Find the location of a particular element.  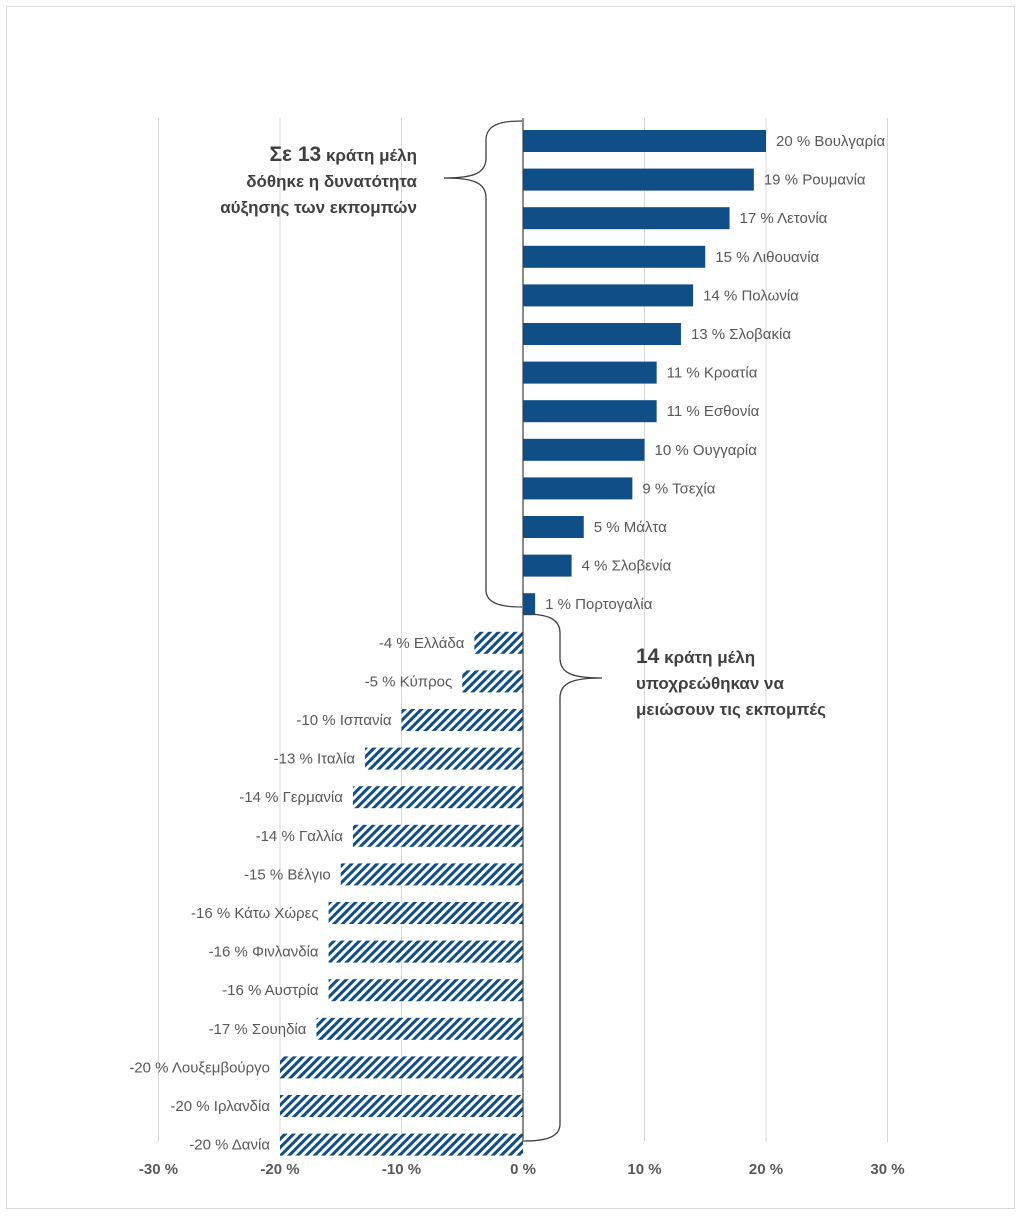

bar-label: -15 % Βέλγιο is located at coordinates (287, 874).